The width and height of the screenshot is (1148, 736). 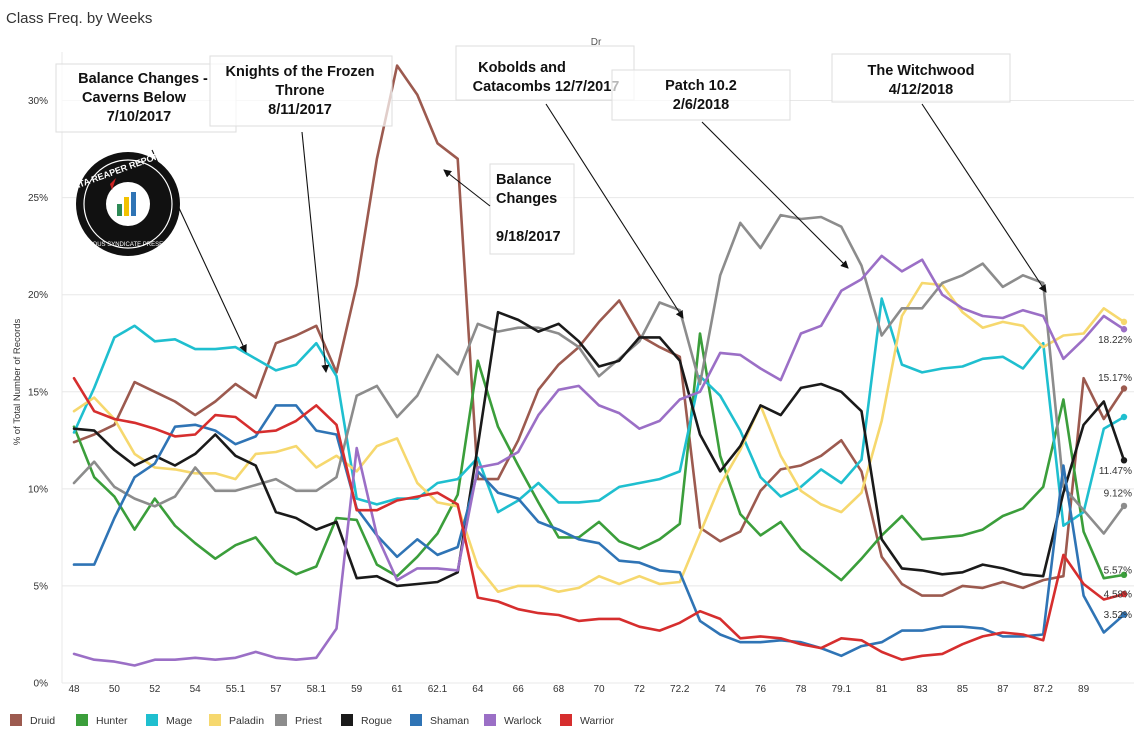 I want to click on x-tick-label: 72.2, so click(x=680, y=689).